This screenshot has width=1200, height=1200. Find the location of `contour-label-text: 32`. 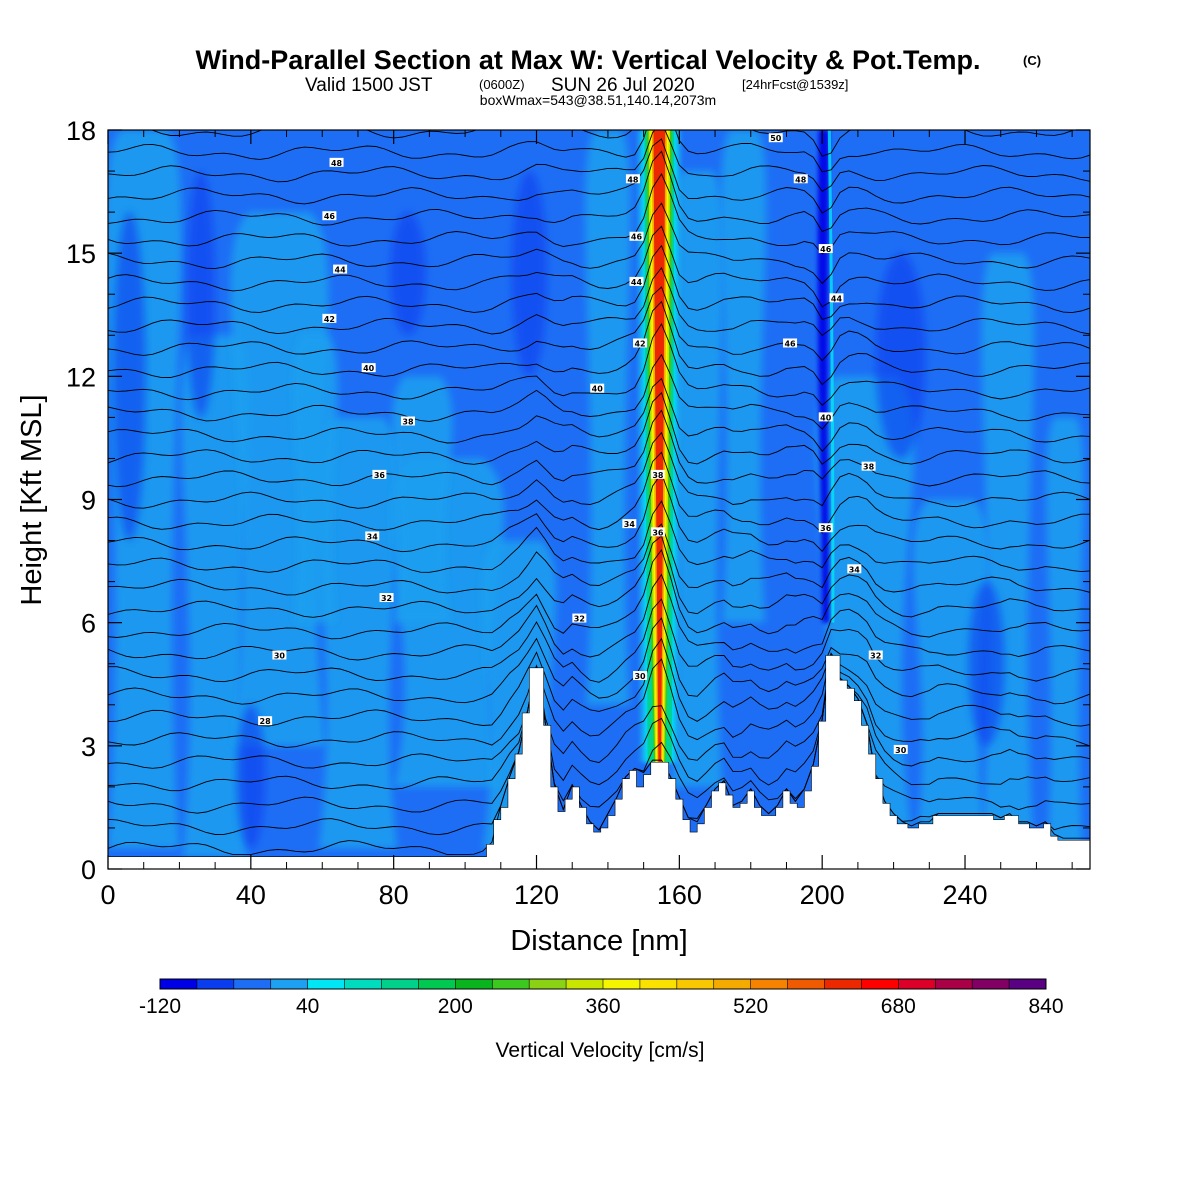

contour-label-text: 32 is located at coordinates (386, 598).